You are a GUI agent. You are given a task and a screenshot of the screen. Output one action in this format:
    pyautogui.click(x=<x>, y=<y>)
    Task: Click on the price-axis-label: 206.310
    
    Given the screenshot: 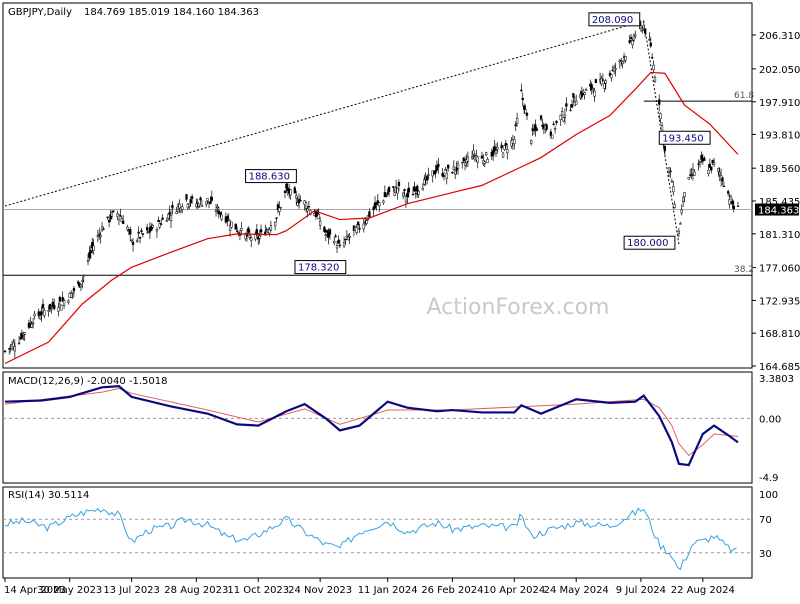 What is the action you would take?
    pyautogui.click(x=779, y=36)
    